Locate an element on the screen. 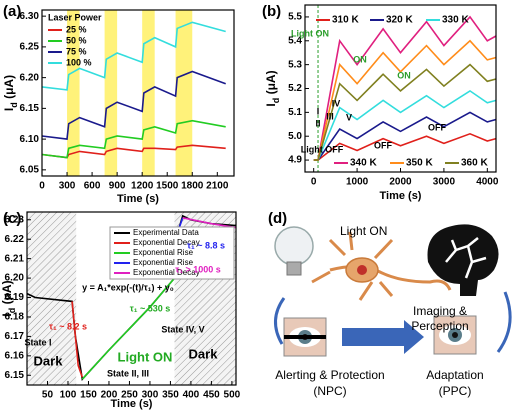 This screenshot has height=411, width=522. legend-title: Laser Power is located at coordinates (75, 17).